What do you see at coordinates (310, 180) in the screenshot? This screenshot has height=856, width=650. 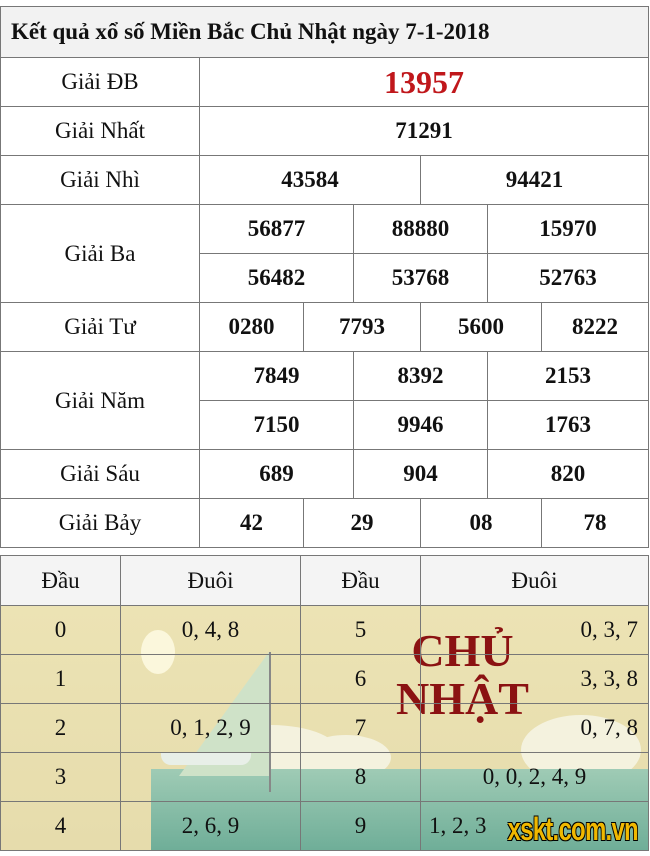 I see `prize-number: 43584` at bounding box center [310, 180].